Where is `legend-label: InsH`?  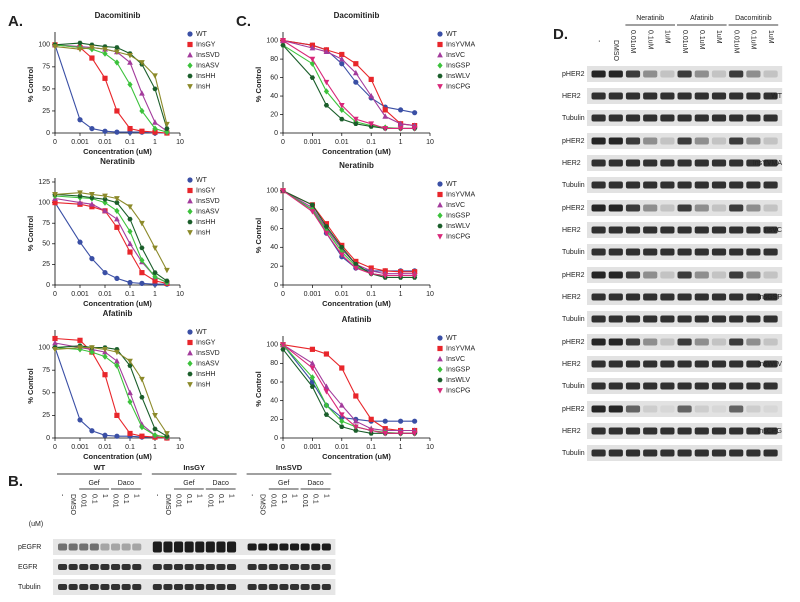 legend-label: InsH is located at coordinates (203, 384).